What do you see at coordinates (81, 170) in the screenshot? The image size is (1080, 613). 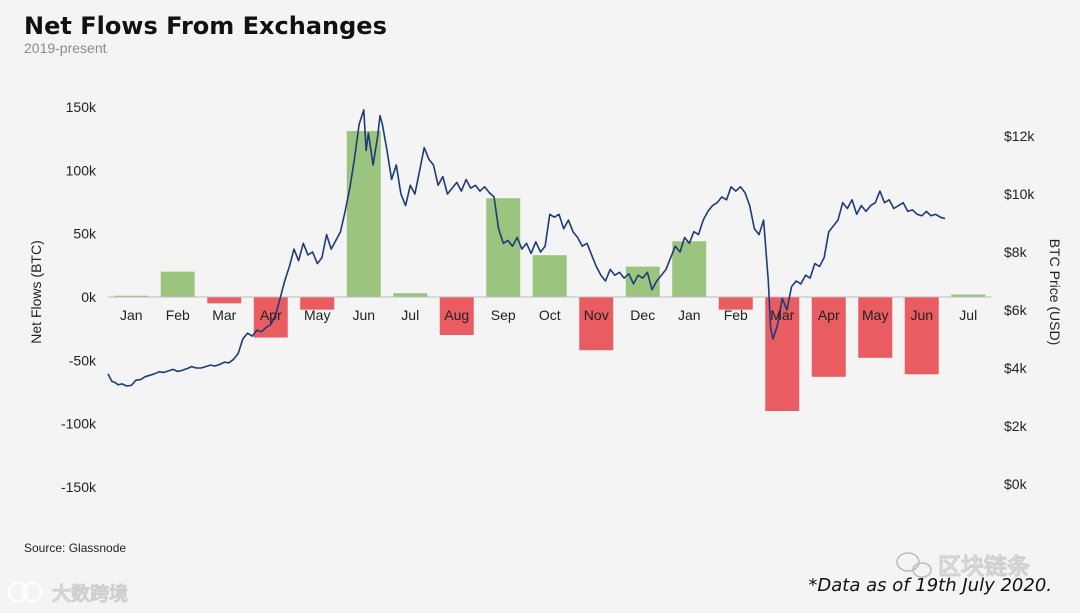 I see `left-tick-1: 100k` at bounding box center [81, 170].